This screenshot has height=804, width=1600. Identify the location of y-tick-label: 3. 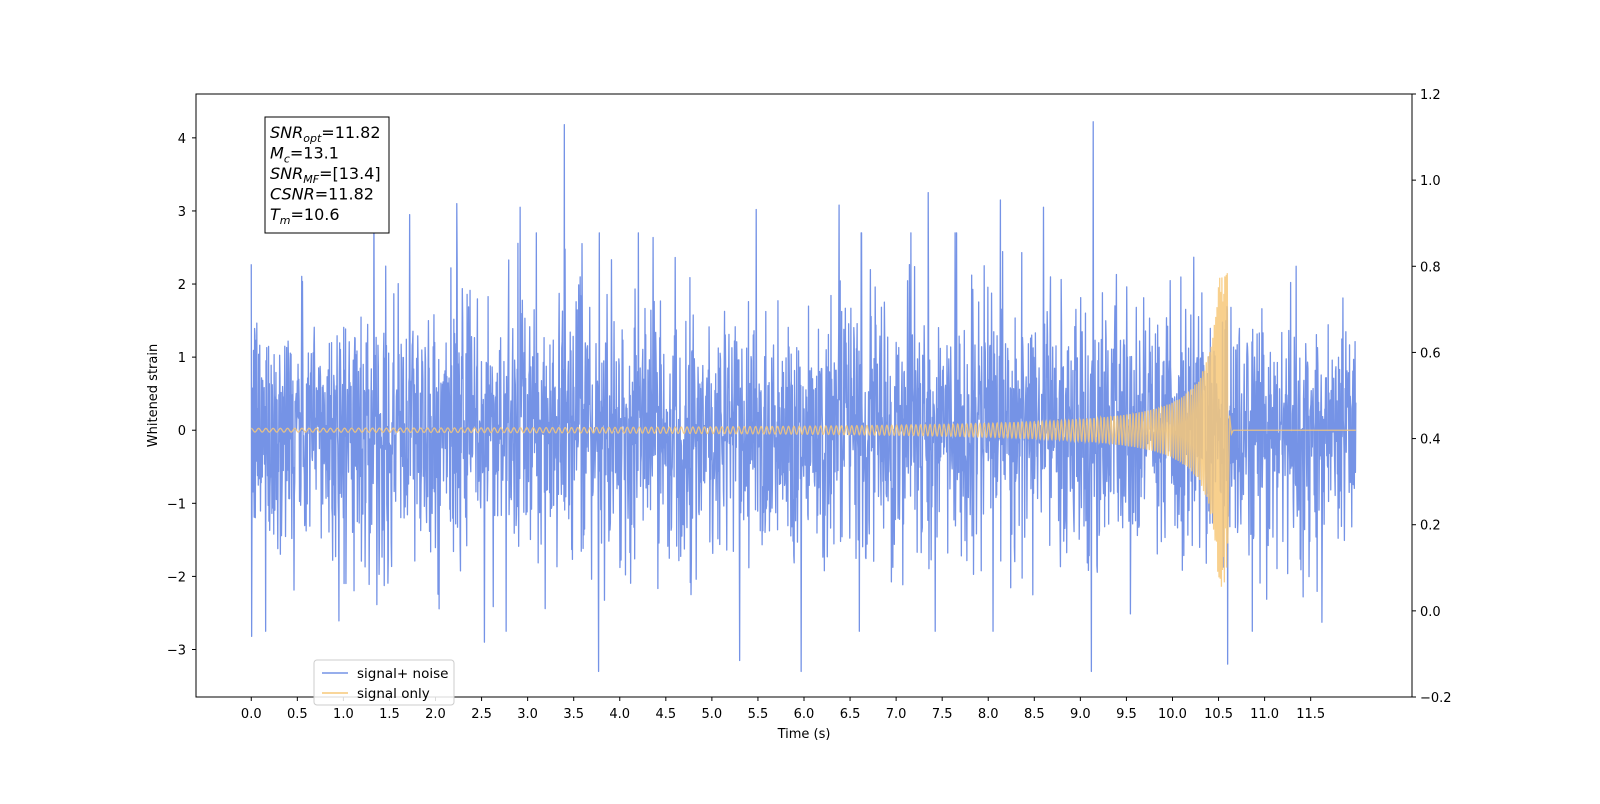
(182, 212).